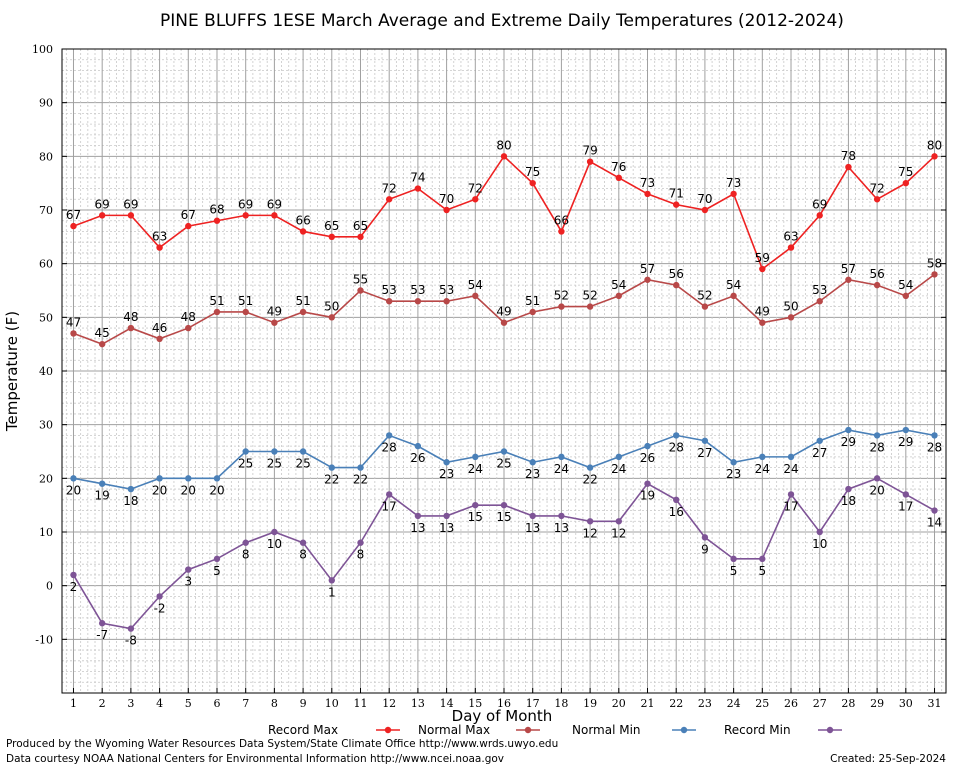  Describe the element at coordinates (360, 703) in the screenshot. I see `x-tick-label: 11` at that location.